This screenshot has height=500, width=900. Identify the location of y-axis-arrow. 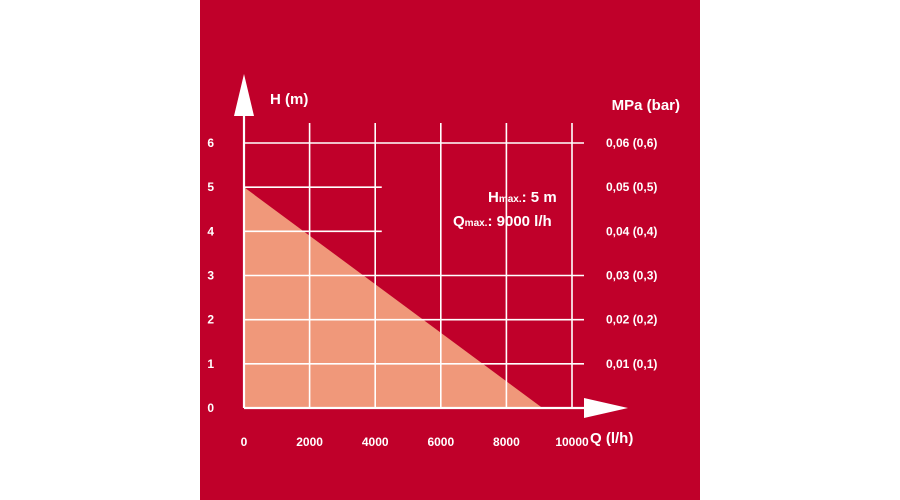
(244, 95).